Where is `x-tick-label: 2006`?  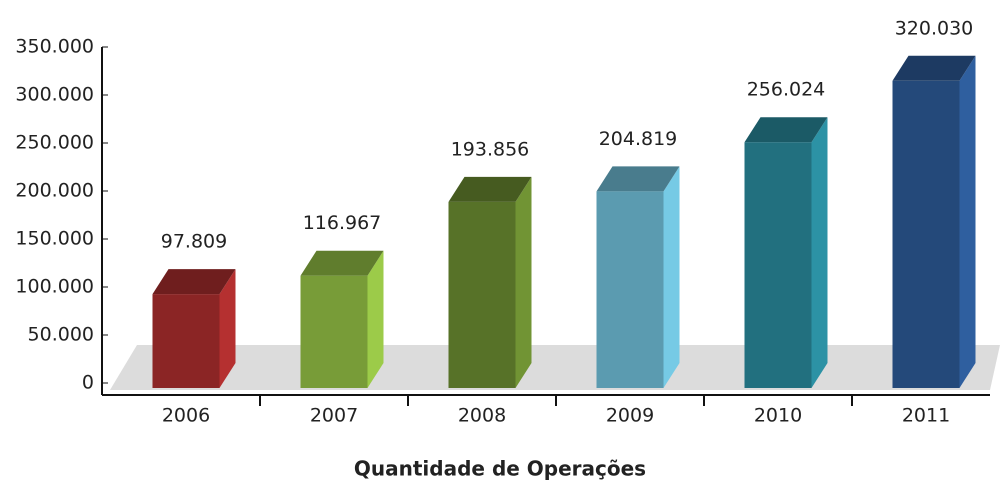 x-tick-label: 2006 is located at coordinates (186, 416).